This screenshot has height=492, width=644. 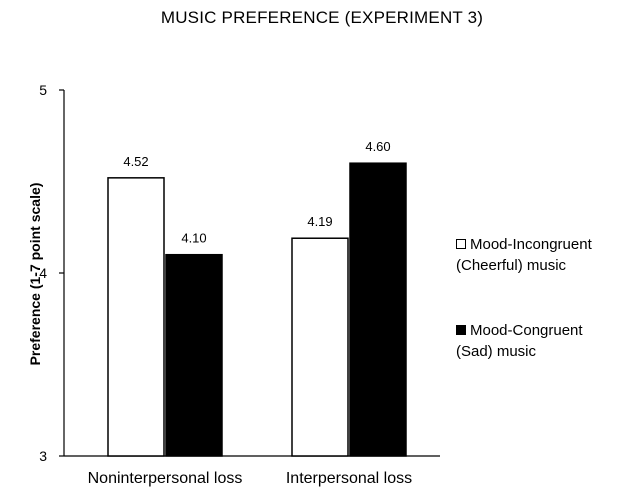 What do you see at coordinates (511, 265) in the screenshot?
I see `legend-label-incongruent-line2: (Cheerful) music` at bounding box center [511, 265].